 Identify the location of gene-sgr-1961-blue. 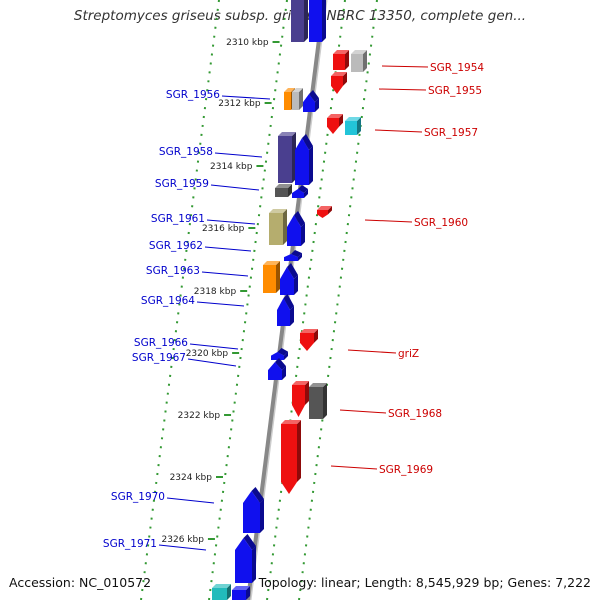
(296, 228).